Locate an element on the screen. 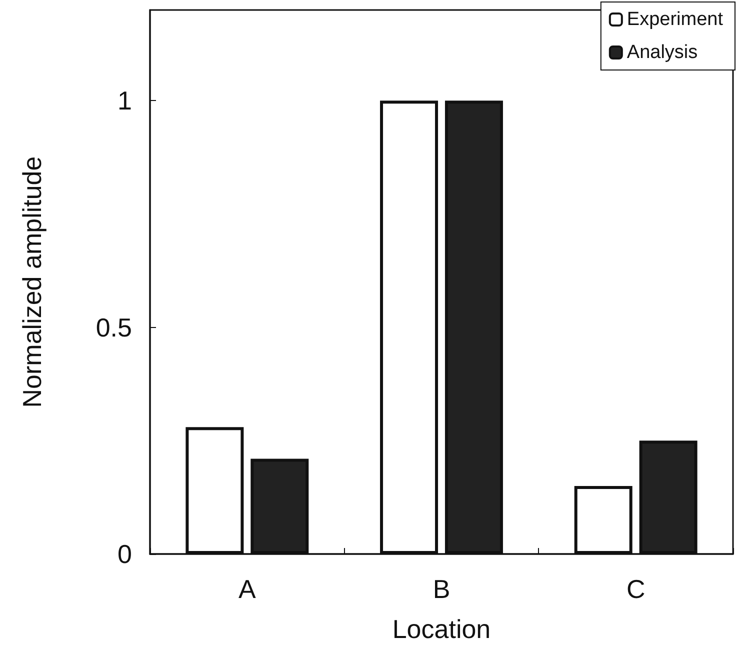  legend-label: Analysis is located at coordinates (662, 52).